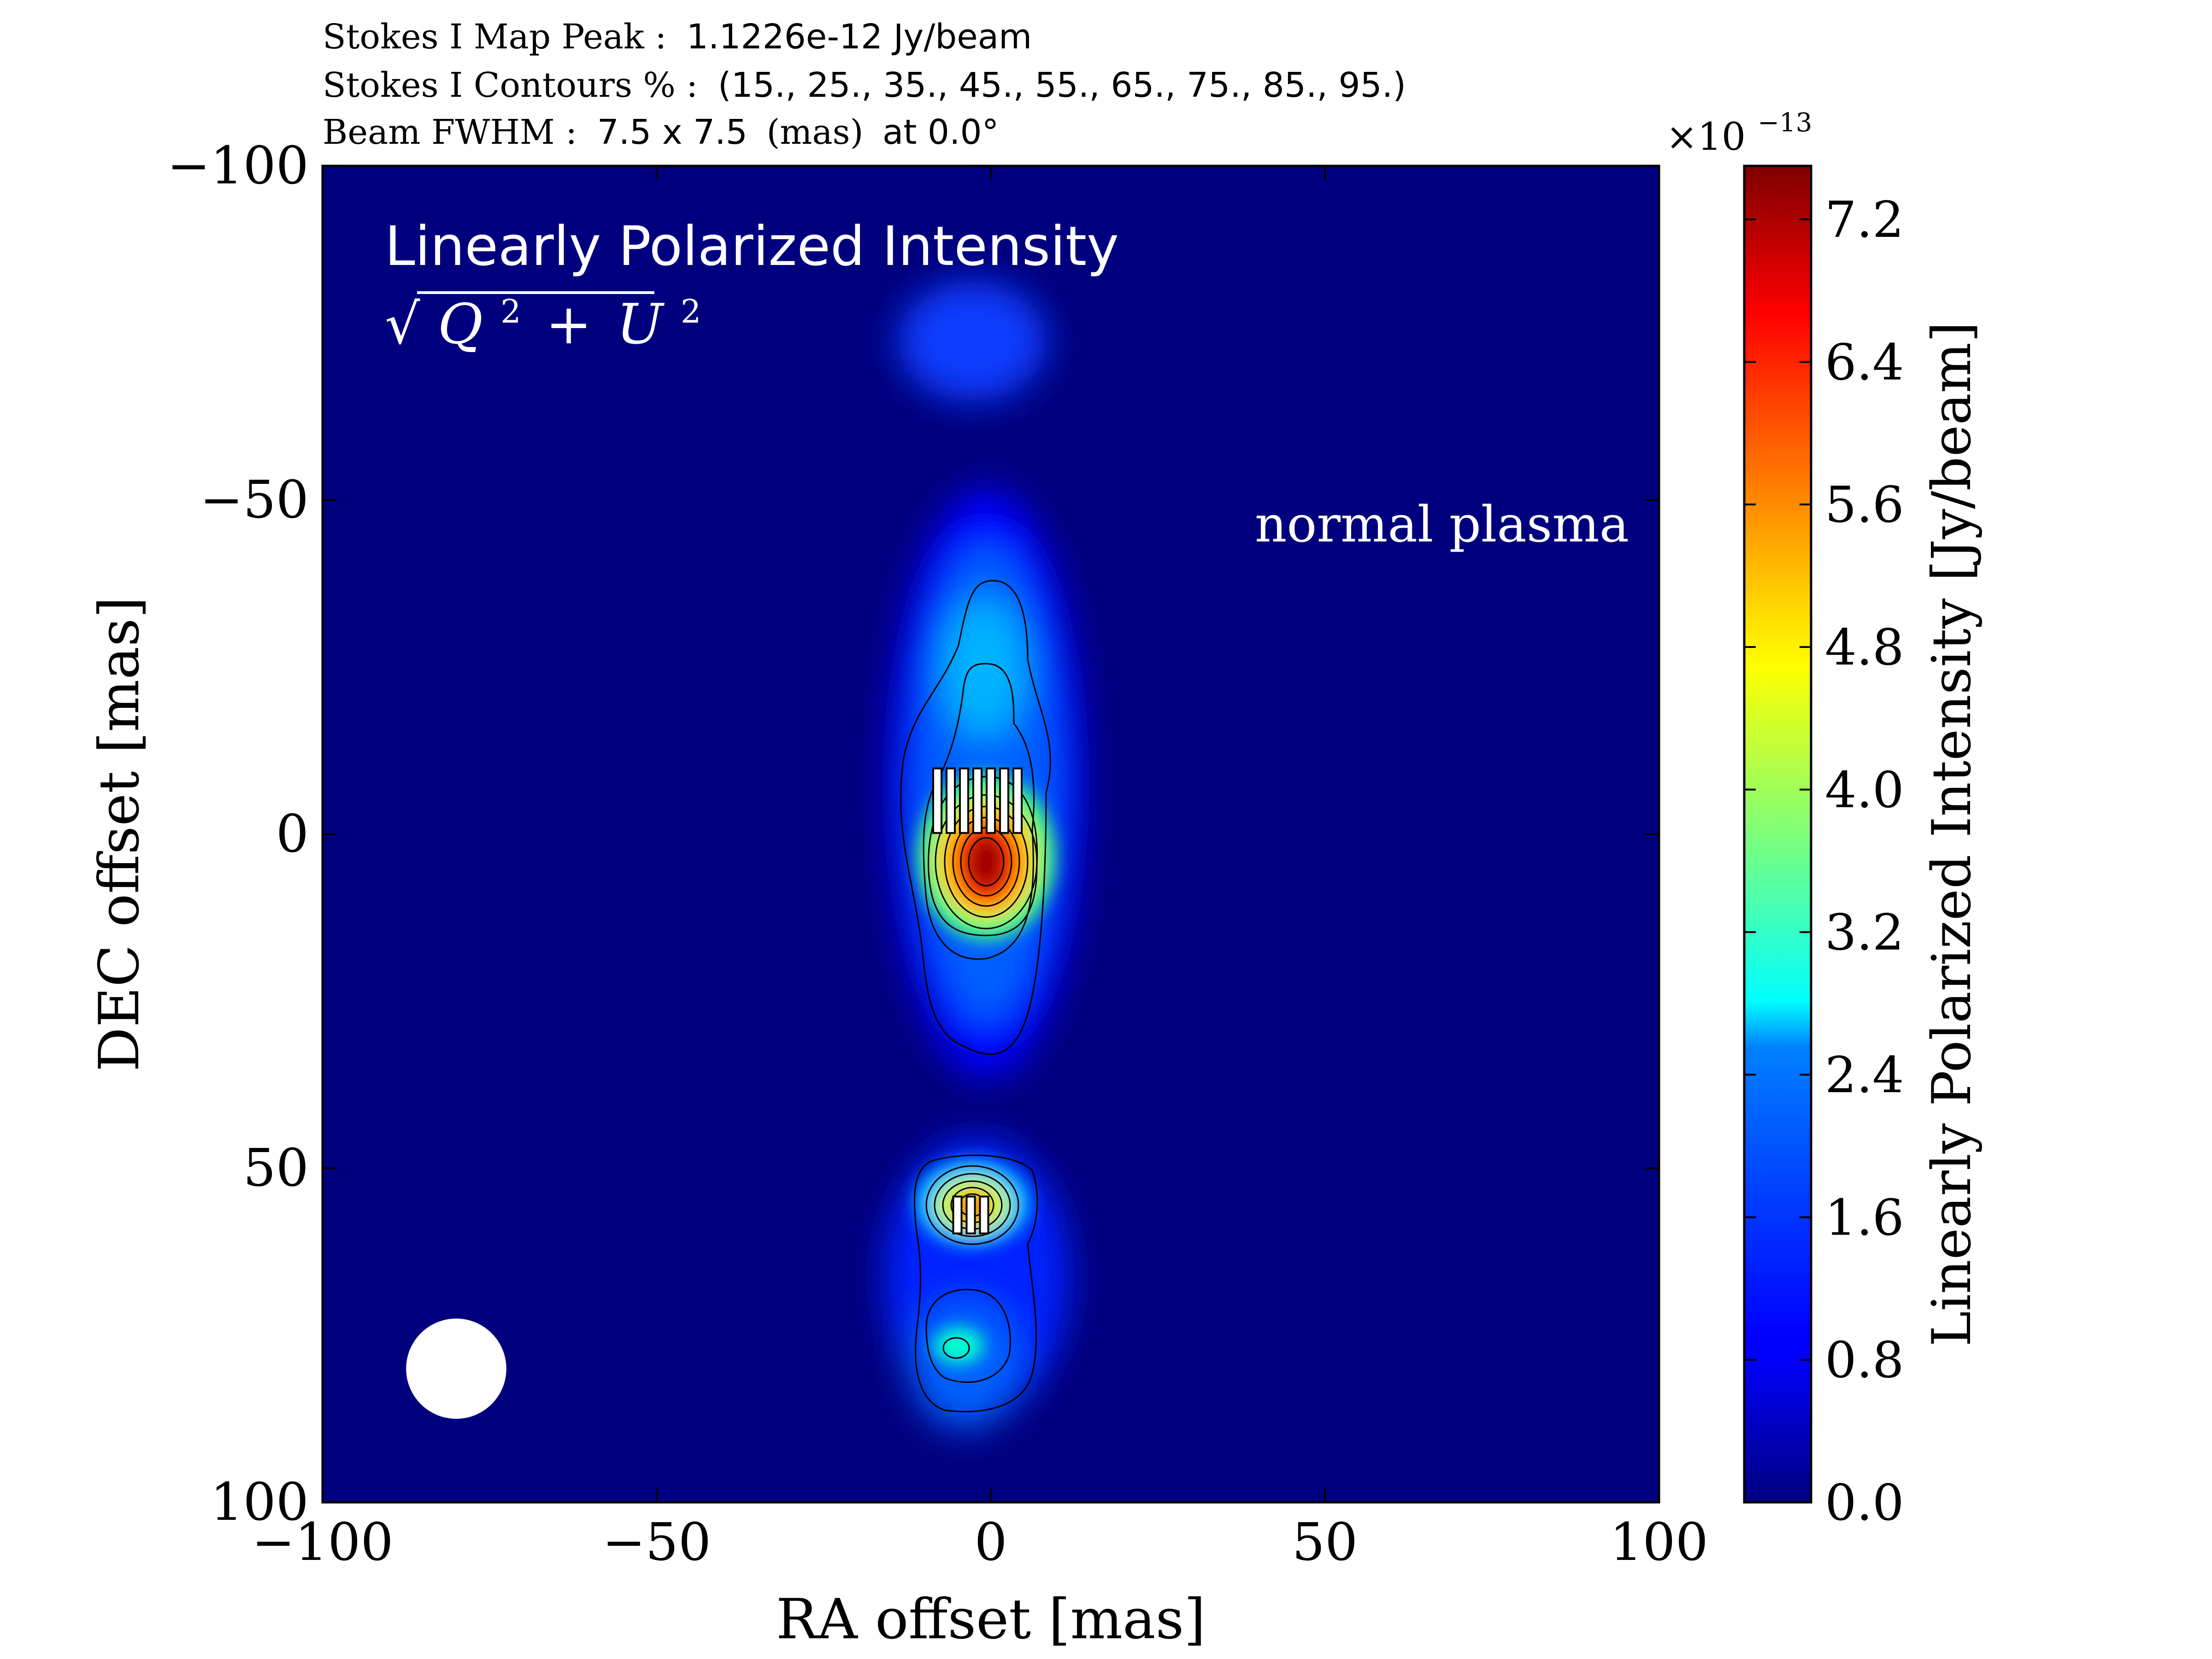  Describe the element at coordinates (254, 500) in the screenshot. I see `y-tick-label: −50` at that location.